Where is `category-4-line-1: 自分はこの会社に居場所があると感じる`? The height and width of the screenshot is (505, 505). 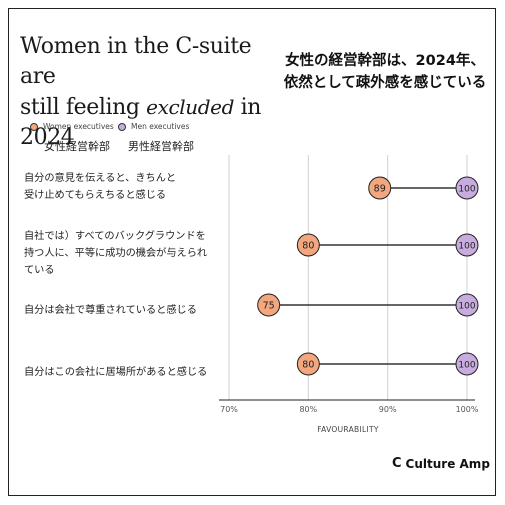 category-4-line-1: 自分はこの会社に居場所があると感じる is located at coordinates (116, 372).